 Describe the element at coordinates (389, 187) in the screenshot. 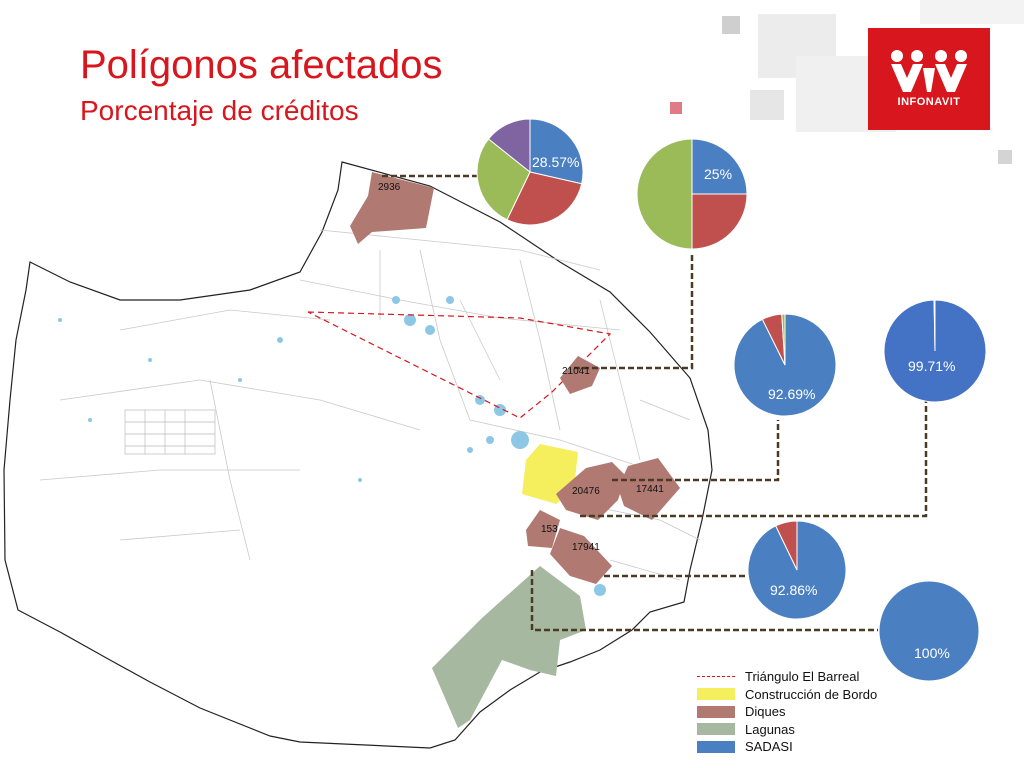

I see `polygon-label-2936: 2936` at that location.